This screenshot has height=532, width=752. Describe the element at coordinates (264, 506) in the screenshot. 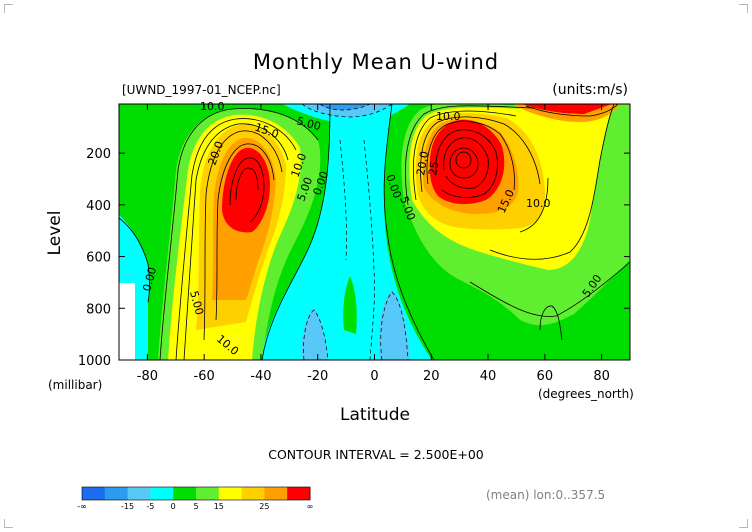

I see `colorbar-label: 25` at that location.